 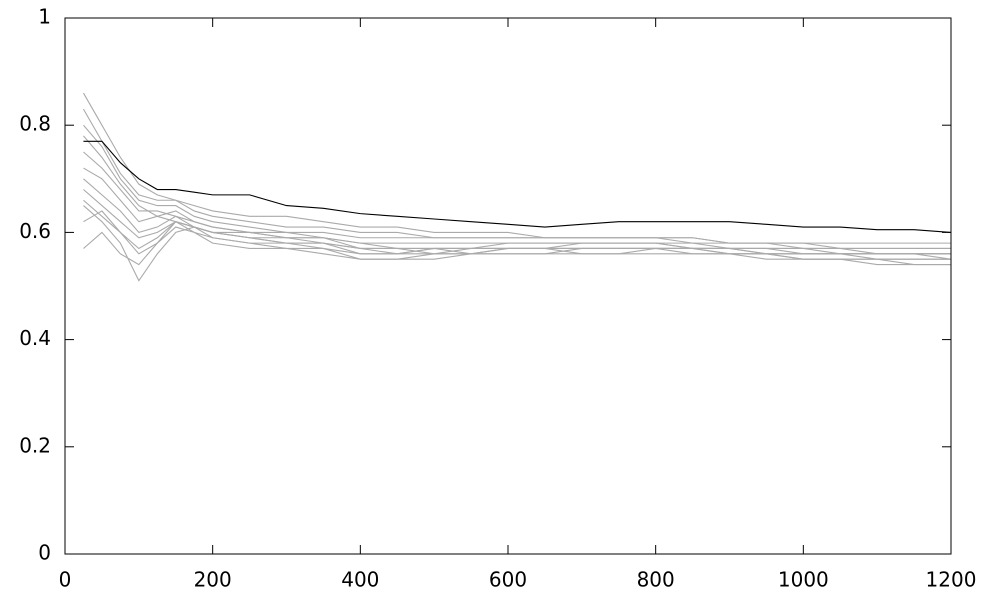 I want to click on y-tick-label: 0.6, so click(x=35, y=231).